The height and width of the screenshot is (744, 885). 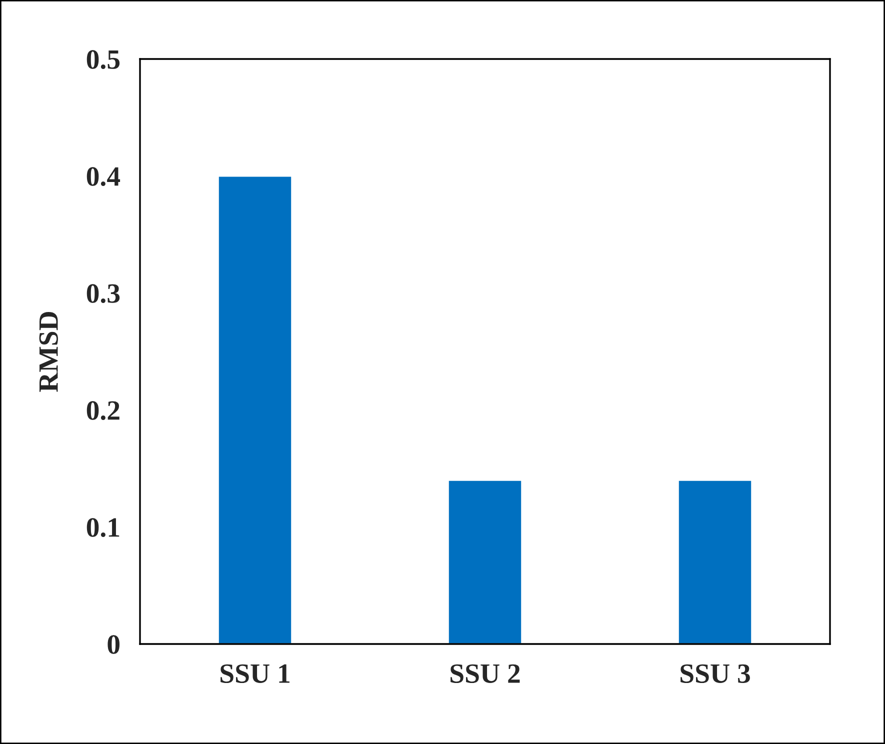 What do you see at coordinates (114, 644) in the screenshot?
I see `y-tick-label: 0` at bounding box center [114, 644].